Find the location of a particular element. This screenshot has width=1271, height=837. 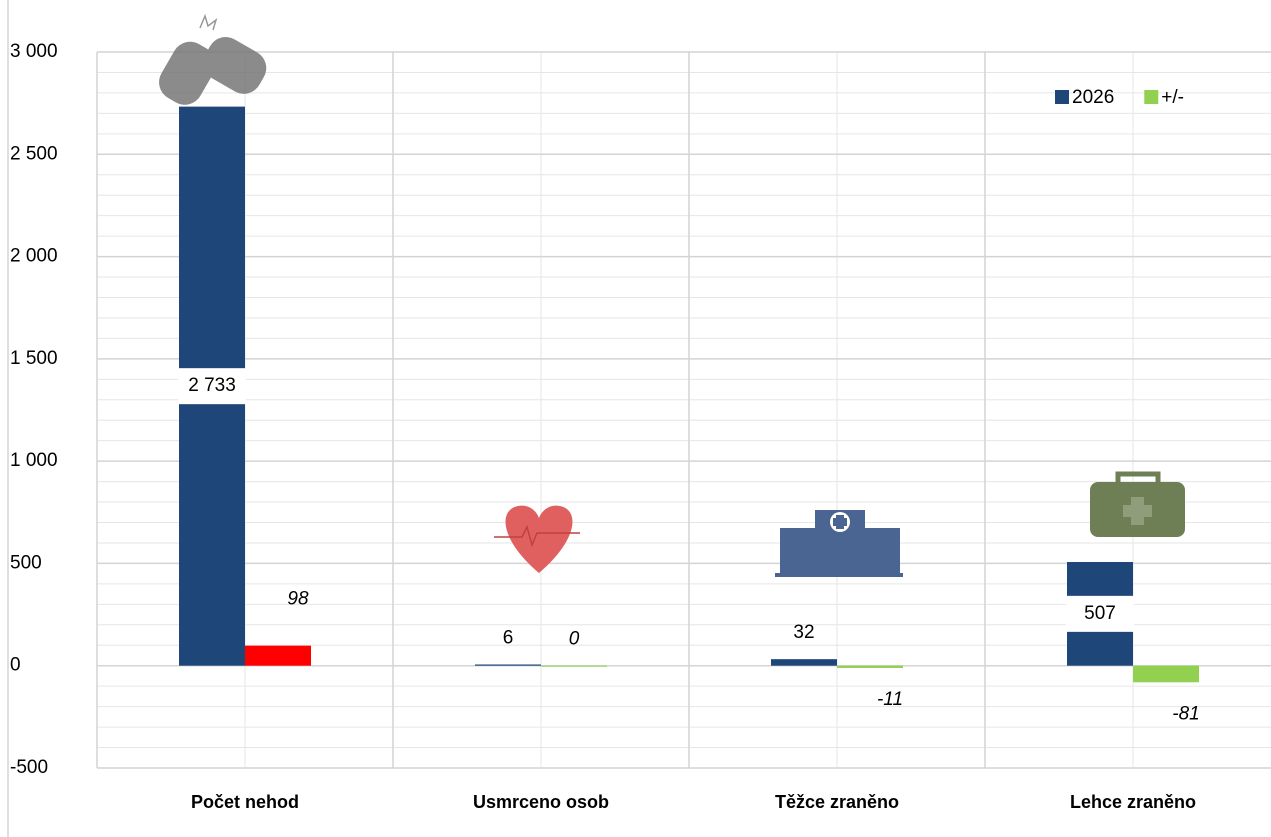

x-tick-label: Počet nehod is located at coordinates (245, 802).